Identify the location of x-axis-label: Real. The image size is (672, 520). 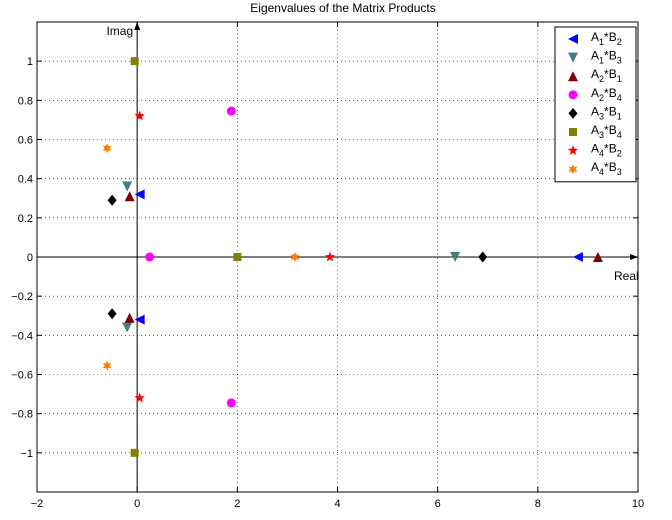
(626, 276).